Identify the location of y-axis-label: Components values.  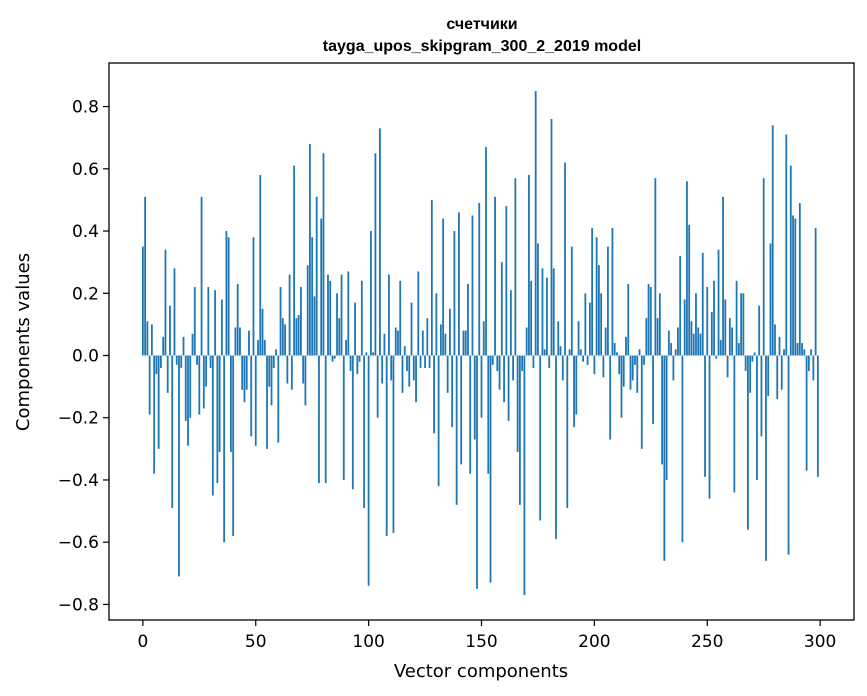
(23, 342).